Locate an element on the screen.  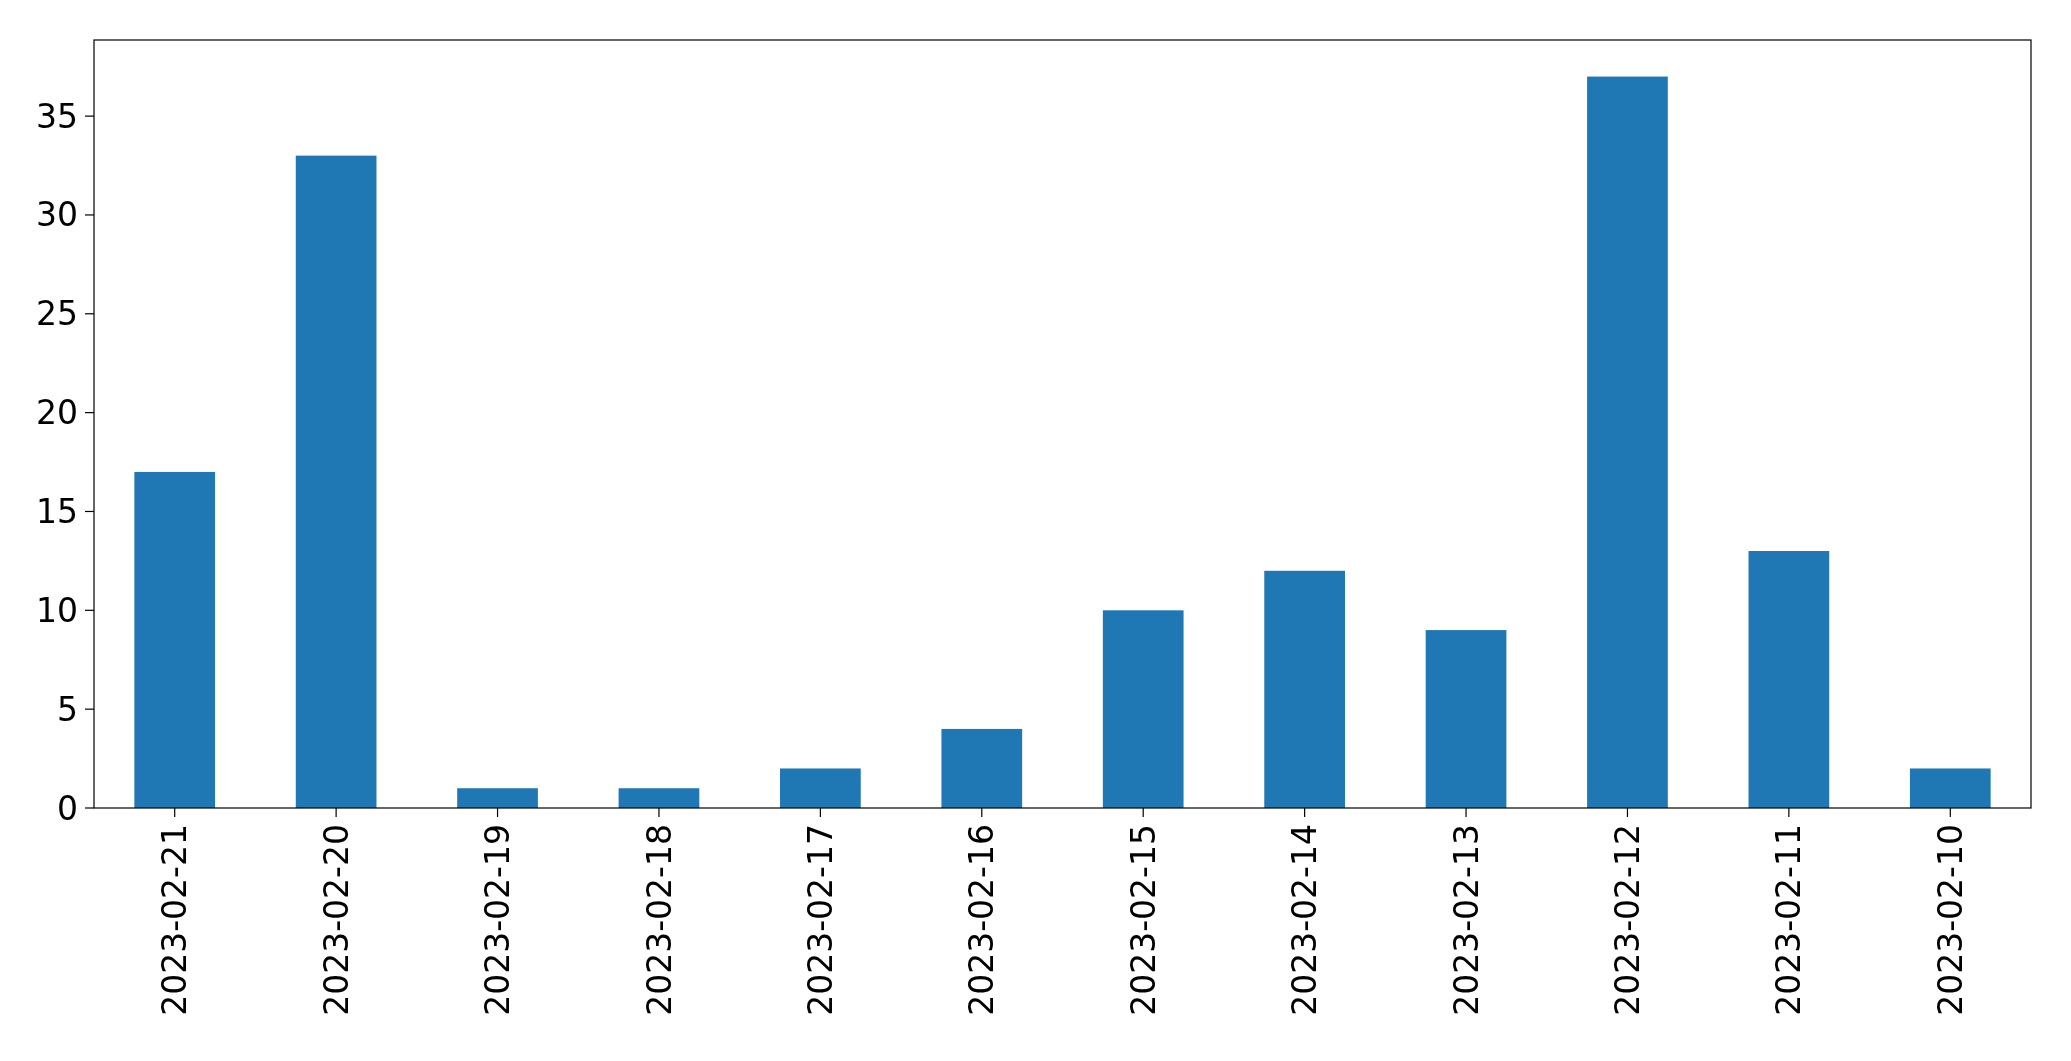
y-tick-label: 30 is located at coordinates (57, 215).